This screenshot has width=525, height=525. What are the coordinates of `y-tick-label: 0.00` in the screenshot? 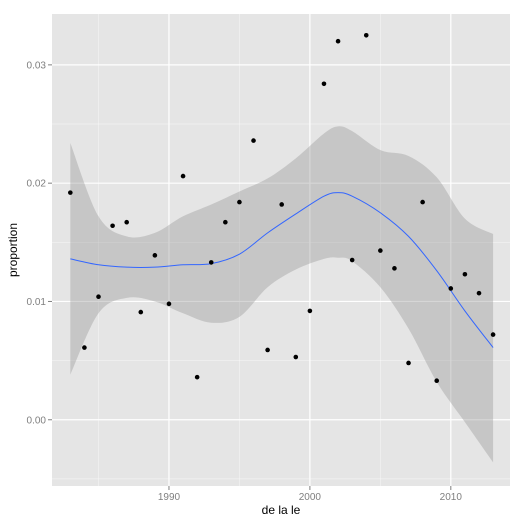 It's located at (37, 420).